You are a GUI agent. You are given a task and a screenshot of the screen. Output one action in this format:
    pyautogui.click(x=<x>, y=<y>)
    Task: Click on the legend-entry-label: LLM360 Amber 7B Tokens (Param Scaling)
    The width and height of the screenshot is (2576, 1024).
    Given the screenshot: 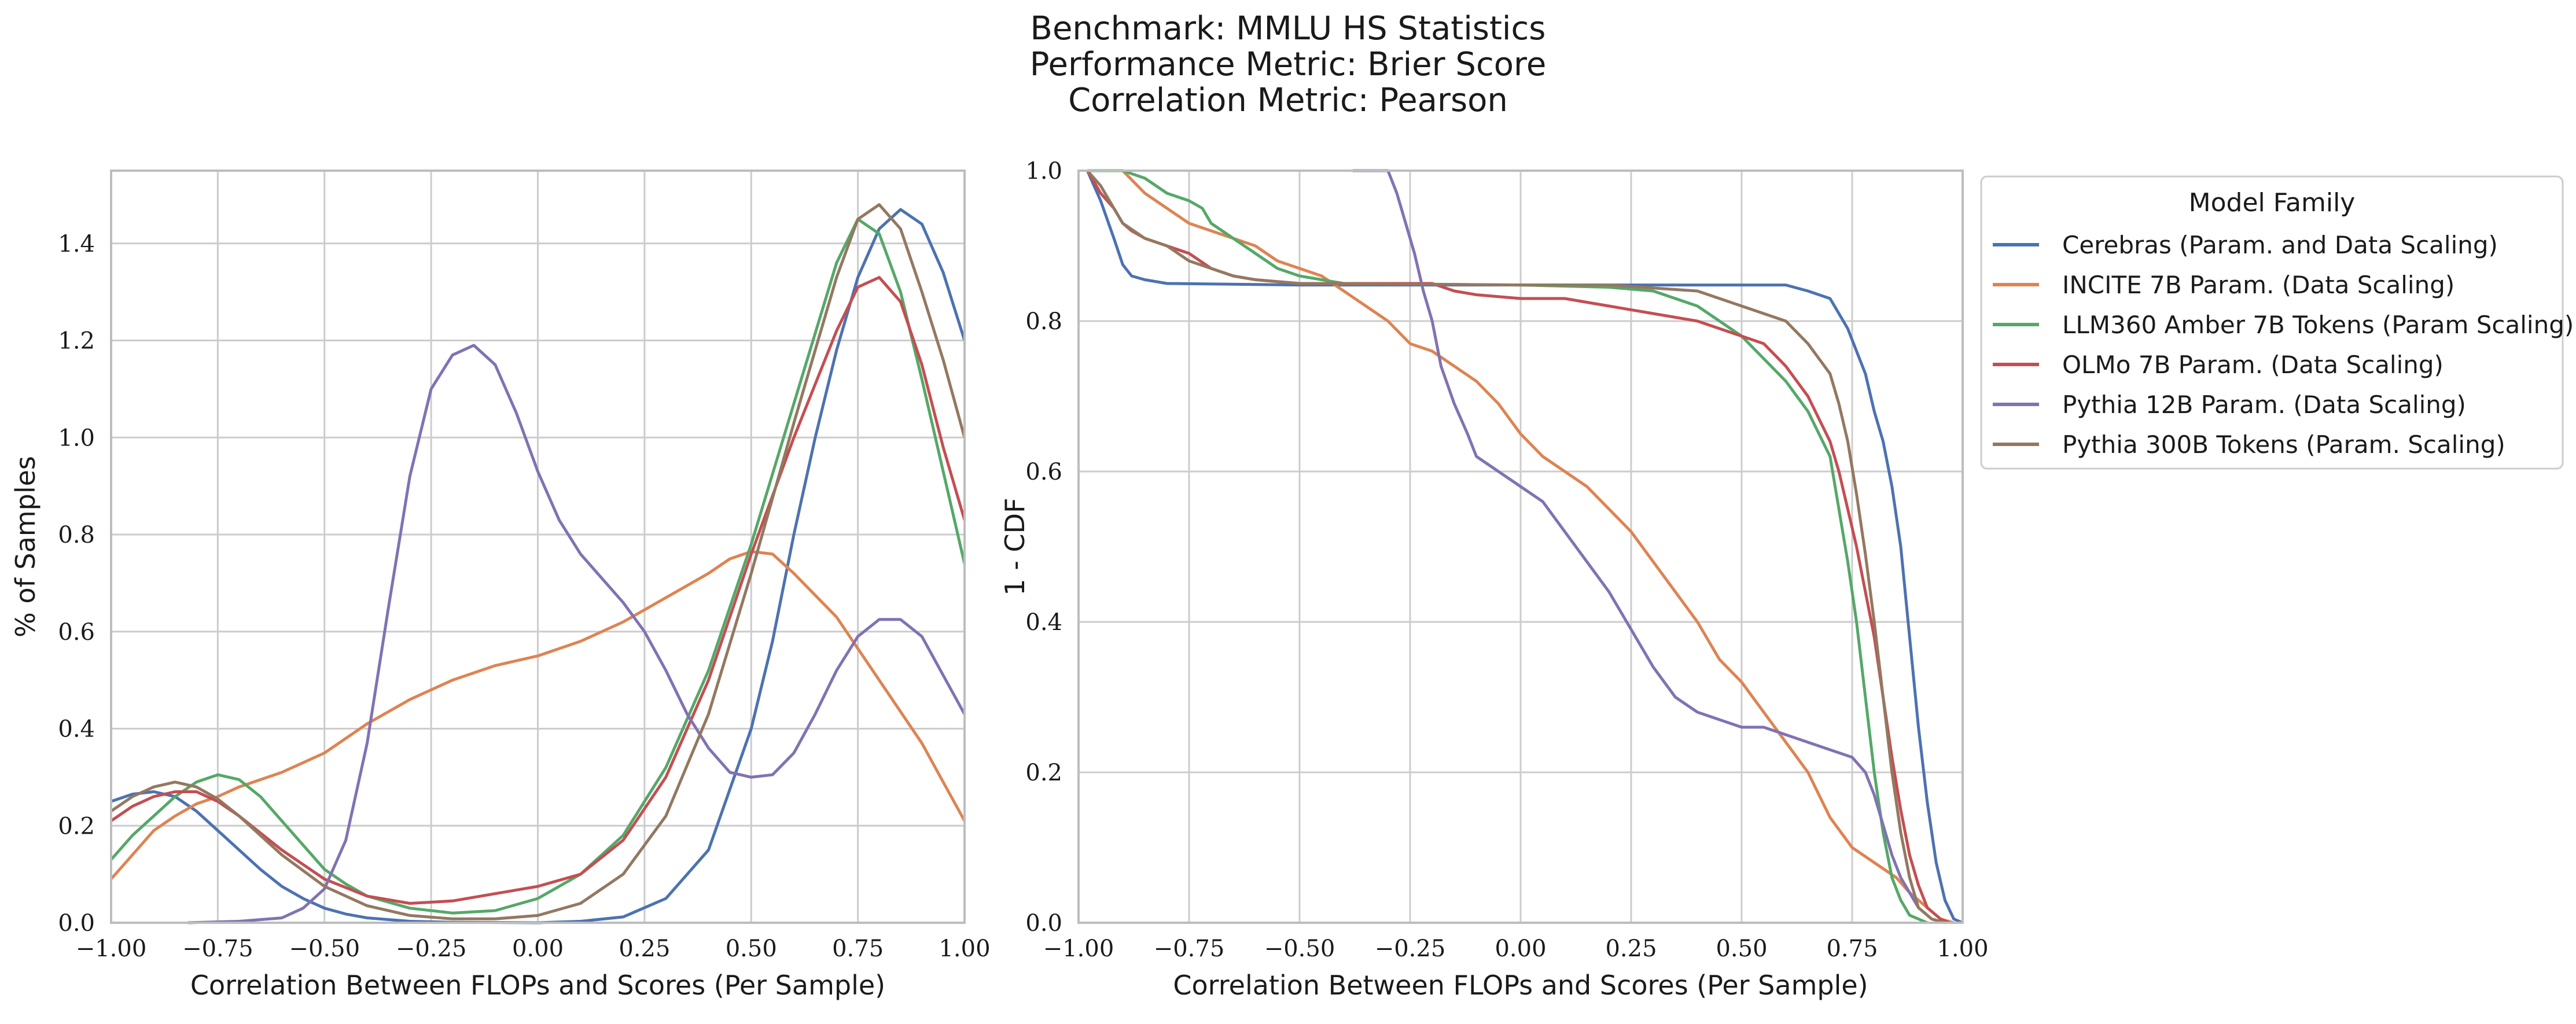 What is the action you would take?
    pyautogui.click(x=2318, y=325)
    